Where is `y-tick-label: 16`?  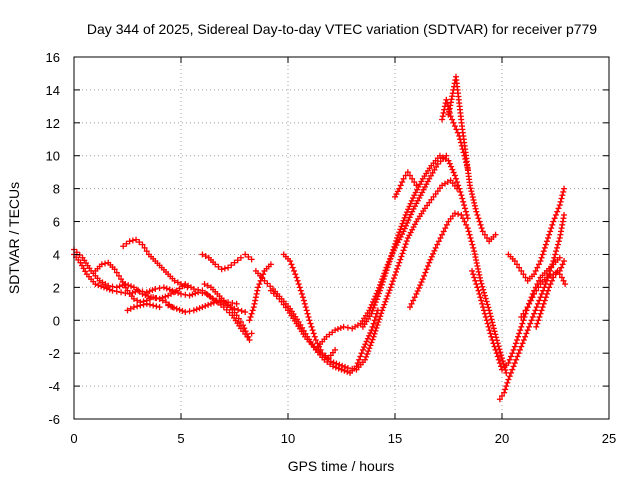 y-tick-label: 16 is located at coordinates (53, 57).